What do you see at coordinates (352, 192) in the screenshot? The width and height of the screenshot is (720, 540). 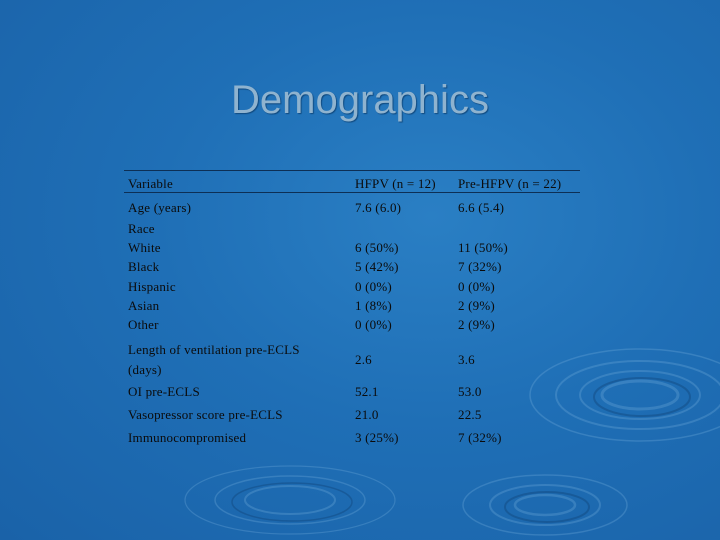 I see `table-header-rule` at bounding box center [352, 192].